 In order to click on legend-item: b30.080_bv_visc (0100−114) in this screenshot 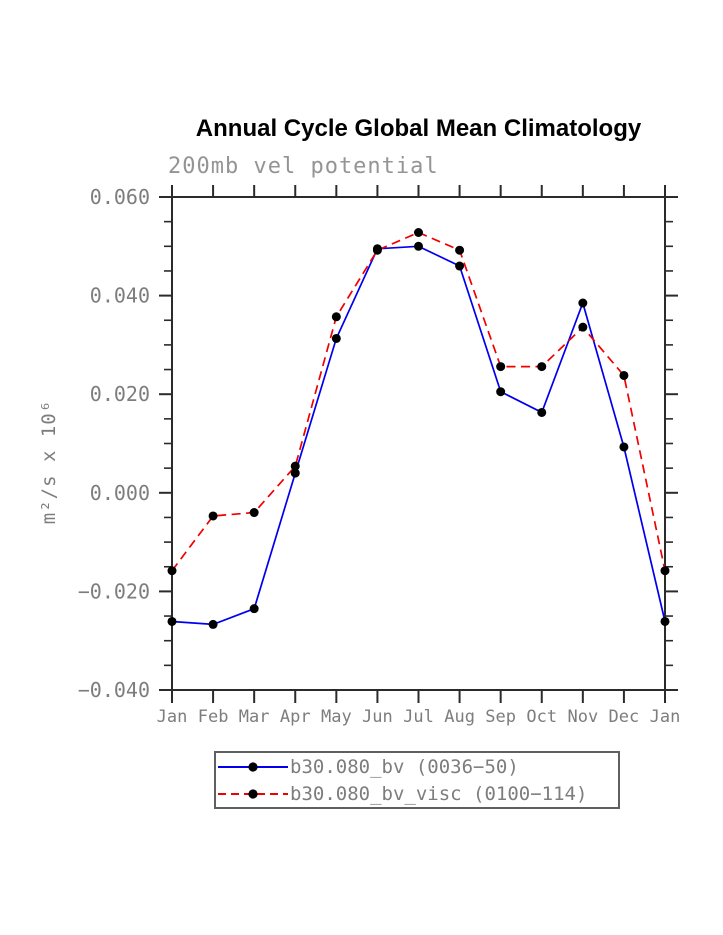, I will do `click(417, 793)`.